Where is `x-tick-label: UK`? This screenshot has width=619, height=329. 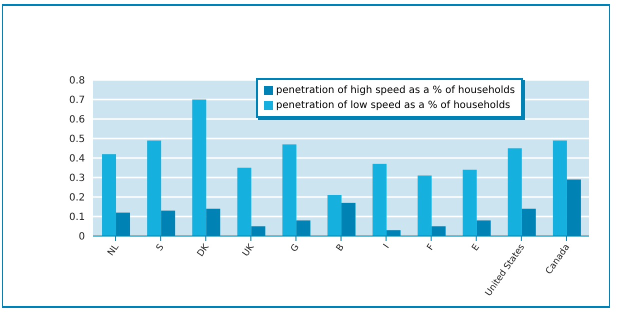
x-tick-label: UK is located at coordinates (249, 250).